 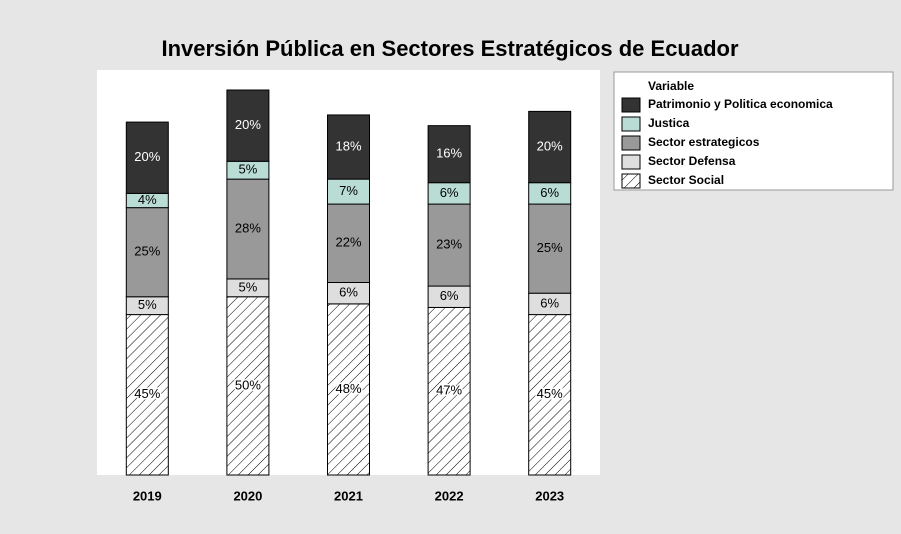 I want to click on data-label: 22%, so click(x=348, y=242).